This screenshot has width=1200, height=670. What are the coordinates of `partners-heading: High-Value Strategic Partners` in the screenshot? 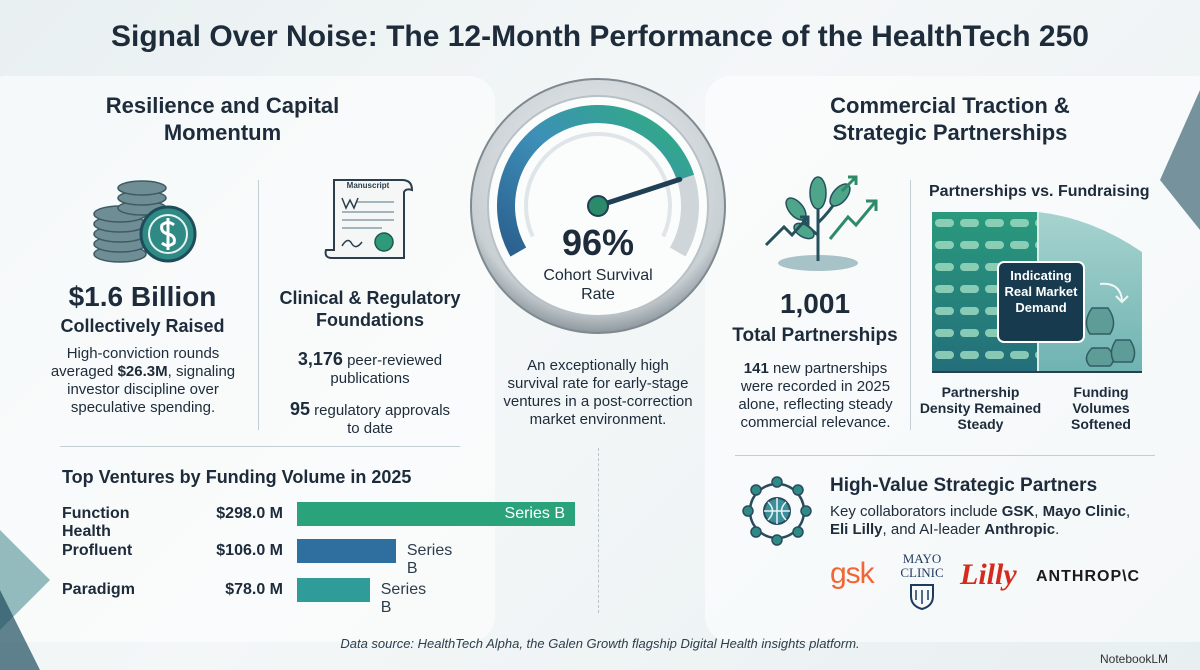 It's located at (964, 485).